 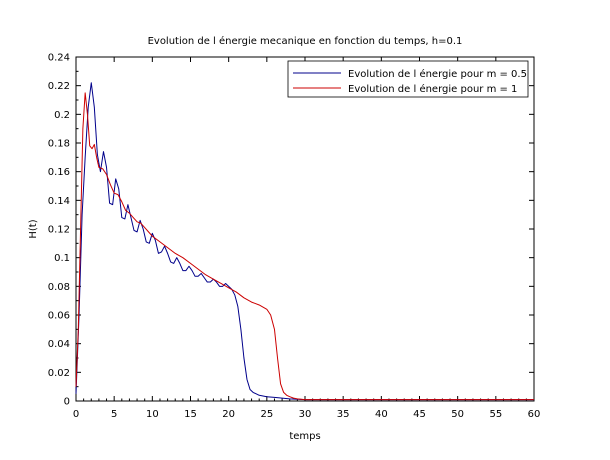 I want to click on y-tick-label: 0.16, so click(x=59, y=172).